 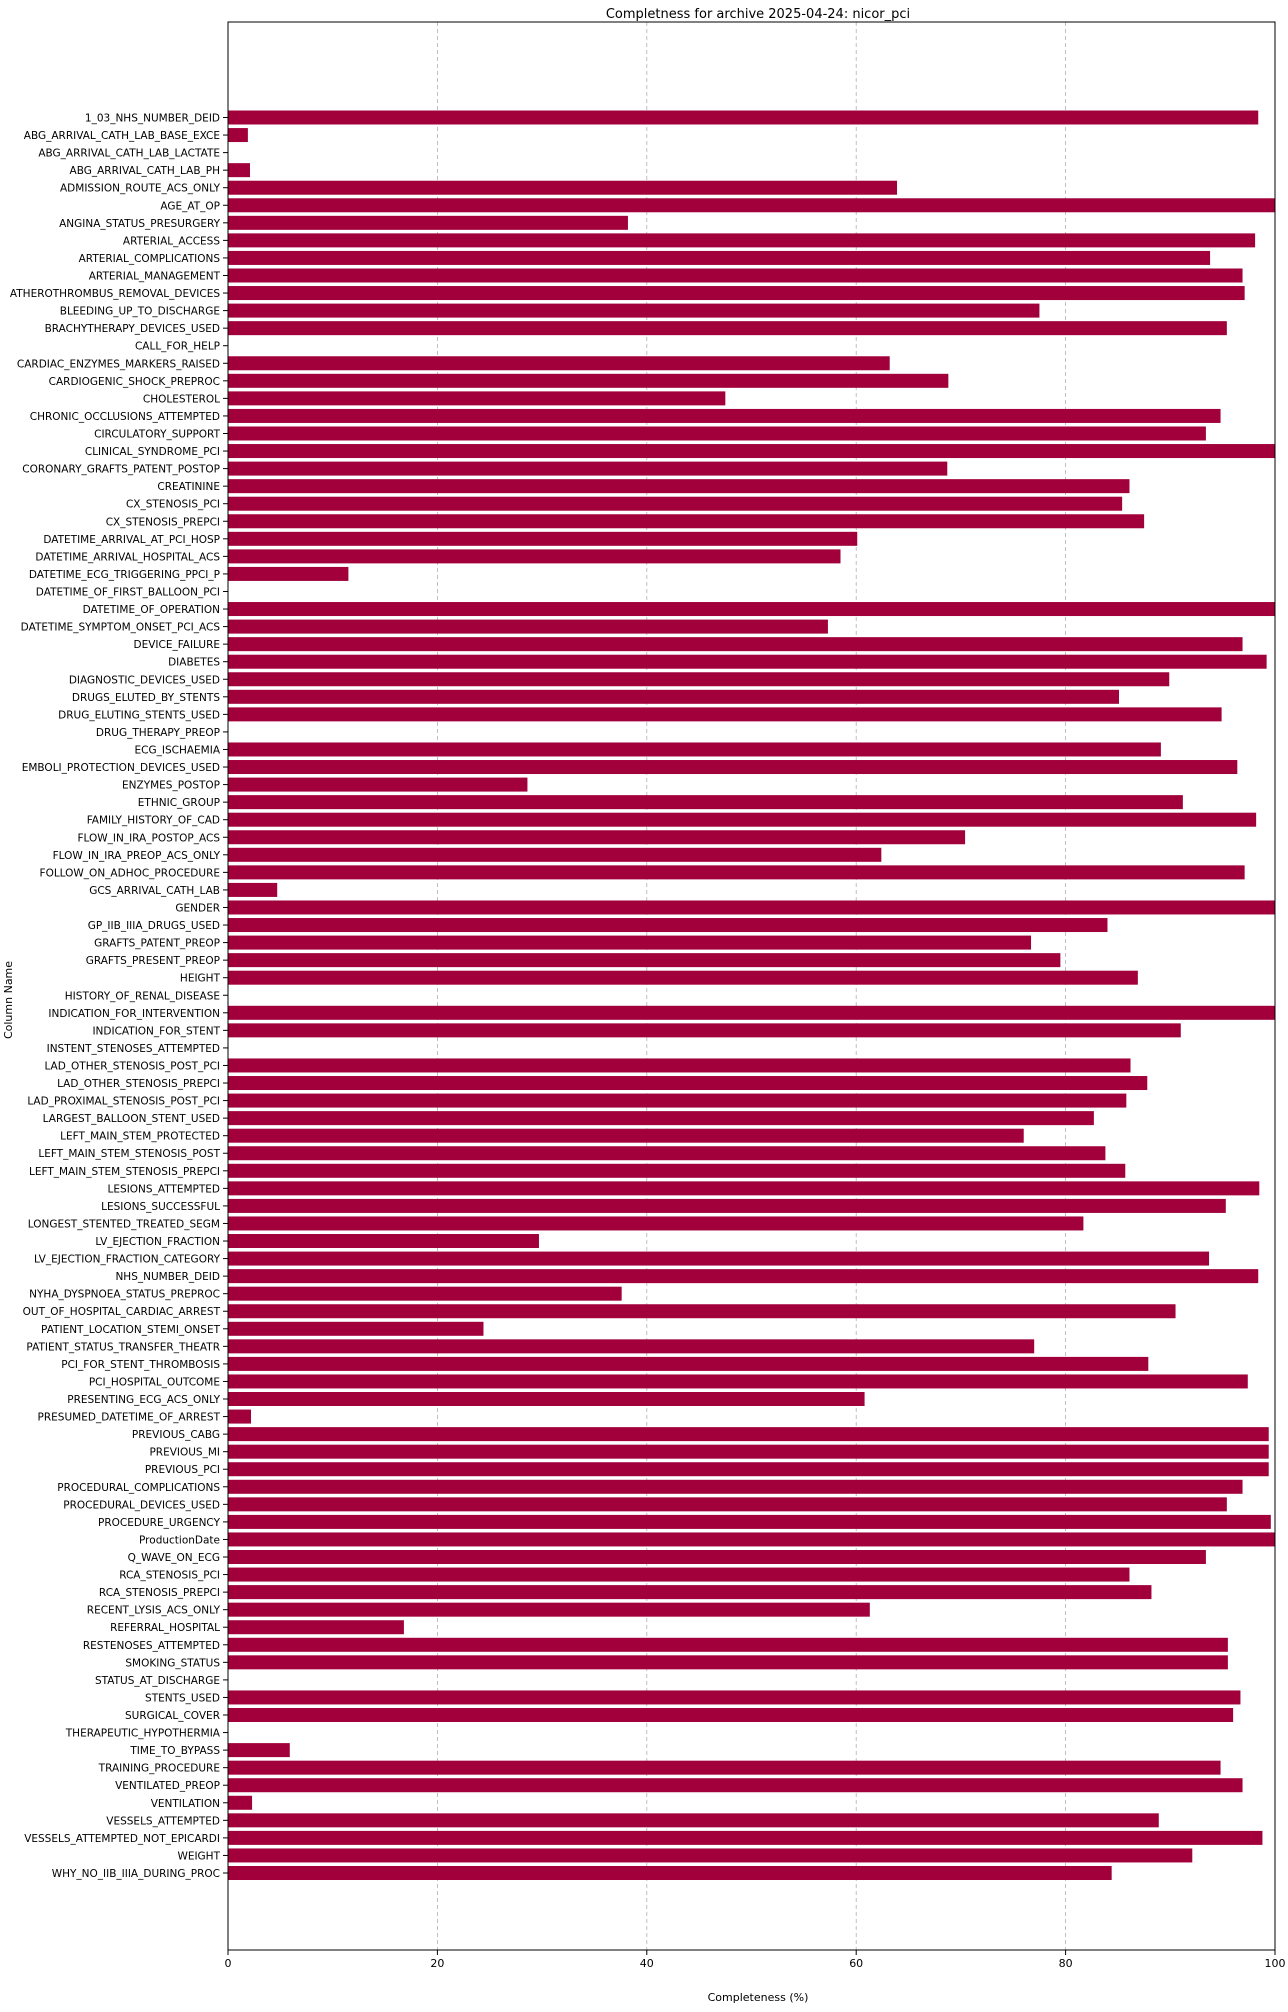 I want to click on y-tick-label: SMOKING_STATUS, so click(x=172, y=1663).